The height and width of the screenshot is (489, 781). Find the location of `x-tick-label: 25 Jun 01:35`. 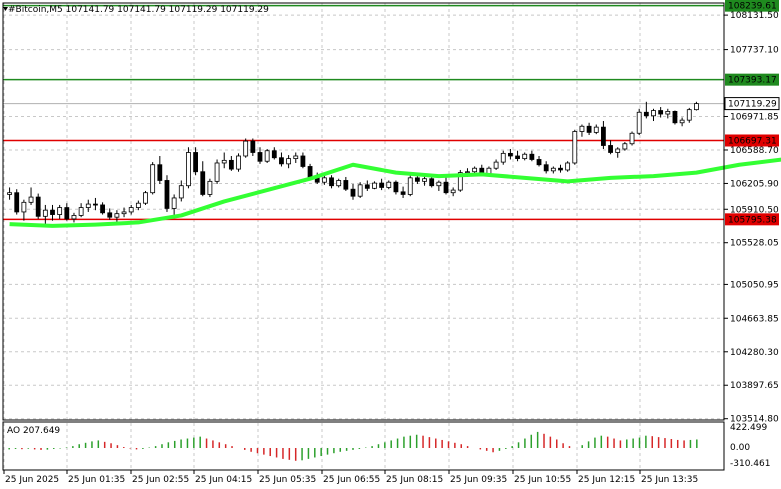

x-tick-label: 25 Jun 01:35 is located at coordinates (96, 480).